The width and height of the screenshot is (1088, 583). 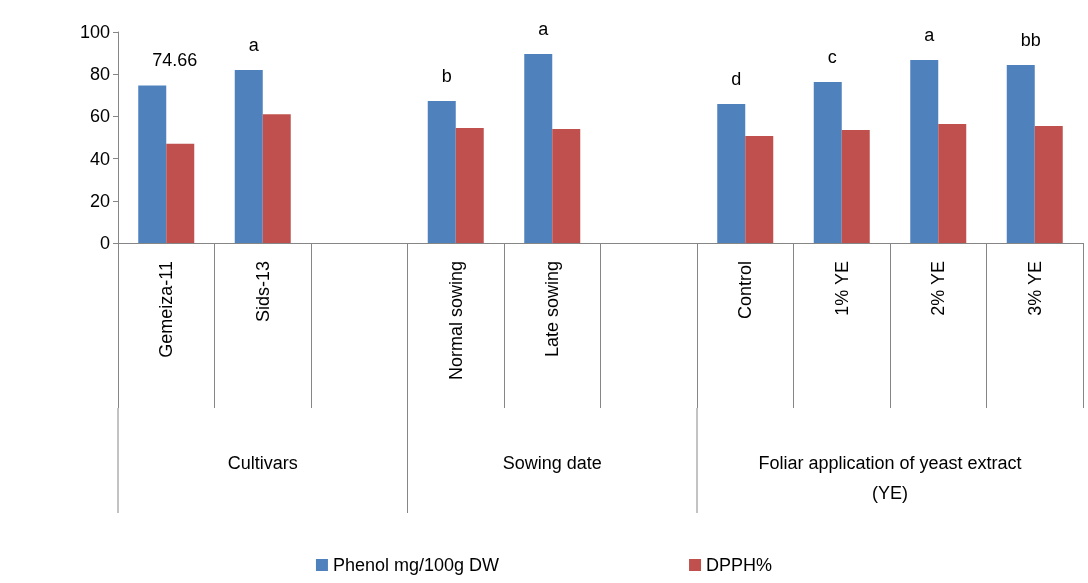 I want to click on text: Foliar application of yeast extract (YE), so click(x=890, y=478).